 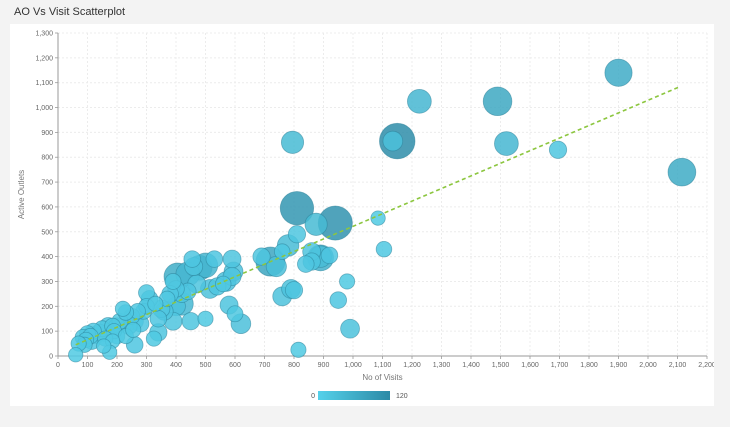 What do you see at coordinates (353, 365) in the screenshot?
I see `x-tick-label: 1,000` at bounding box center [353, 365].